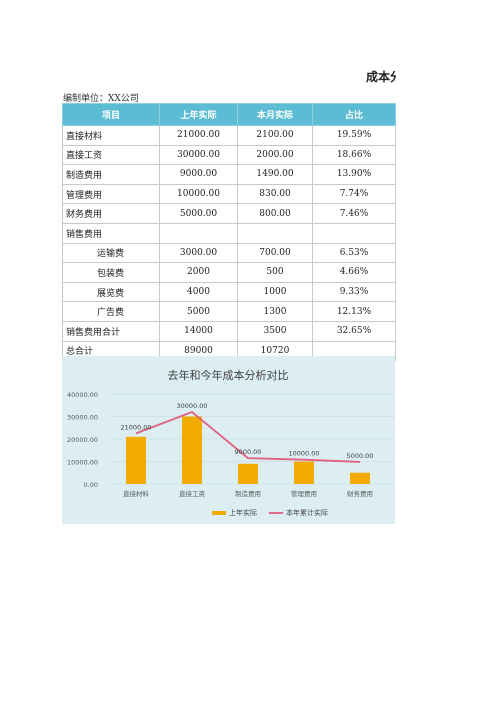  What do you see at coordinates (192, 493) in the screenshot?
I see `x-tick-label: 直接工资` at bounding box center [192, 493].